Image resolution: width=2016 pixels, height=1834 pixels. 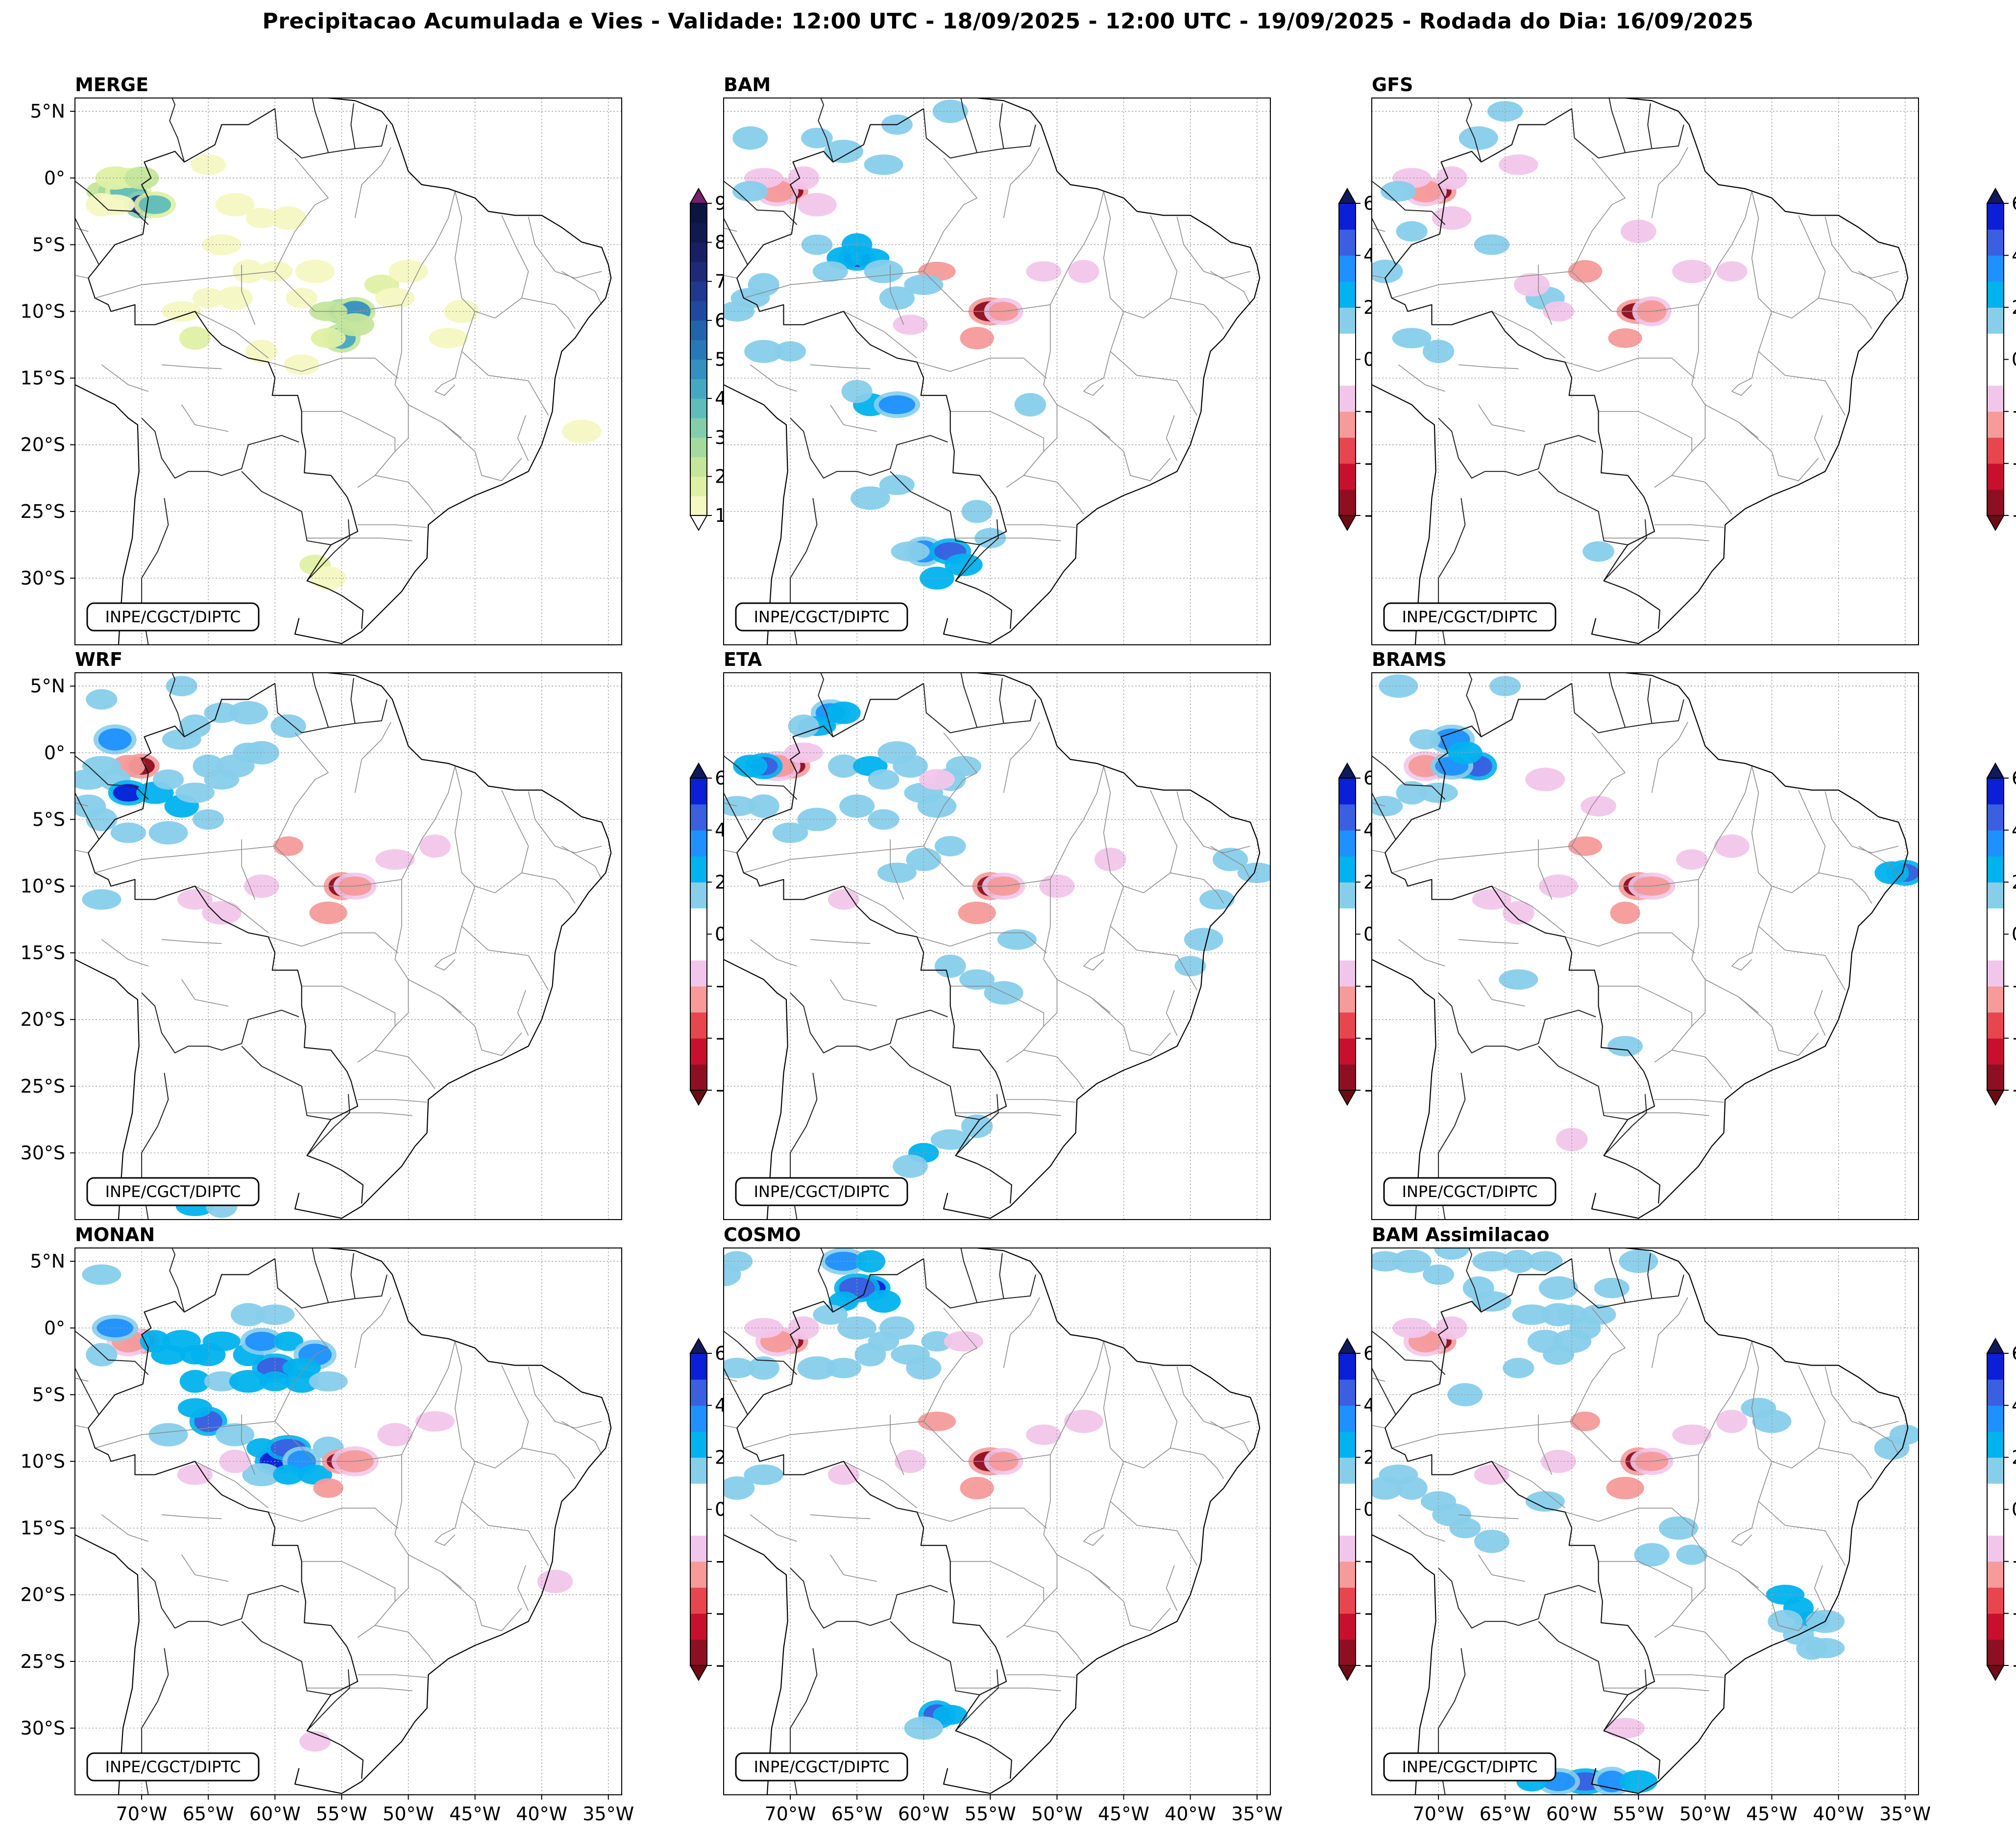 I want to click on lat-tick-label: 15°S, so click(x=43, y=953).